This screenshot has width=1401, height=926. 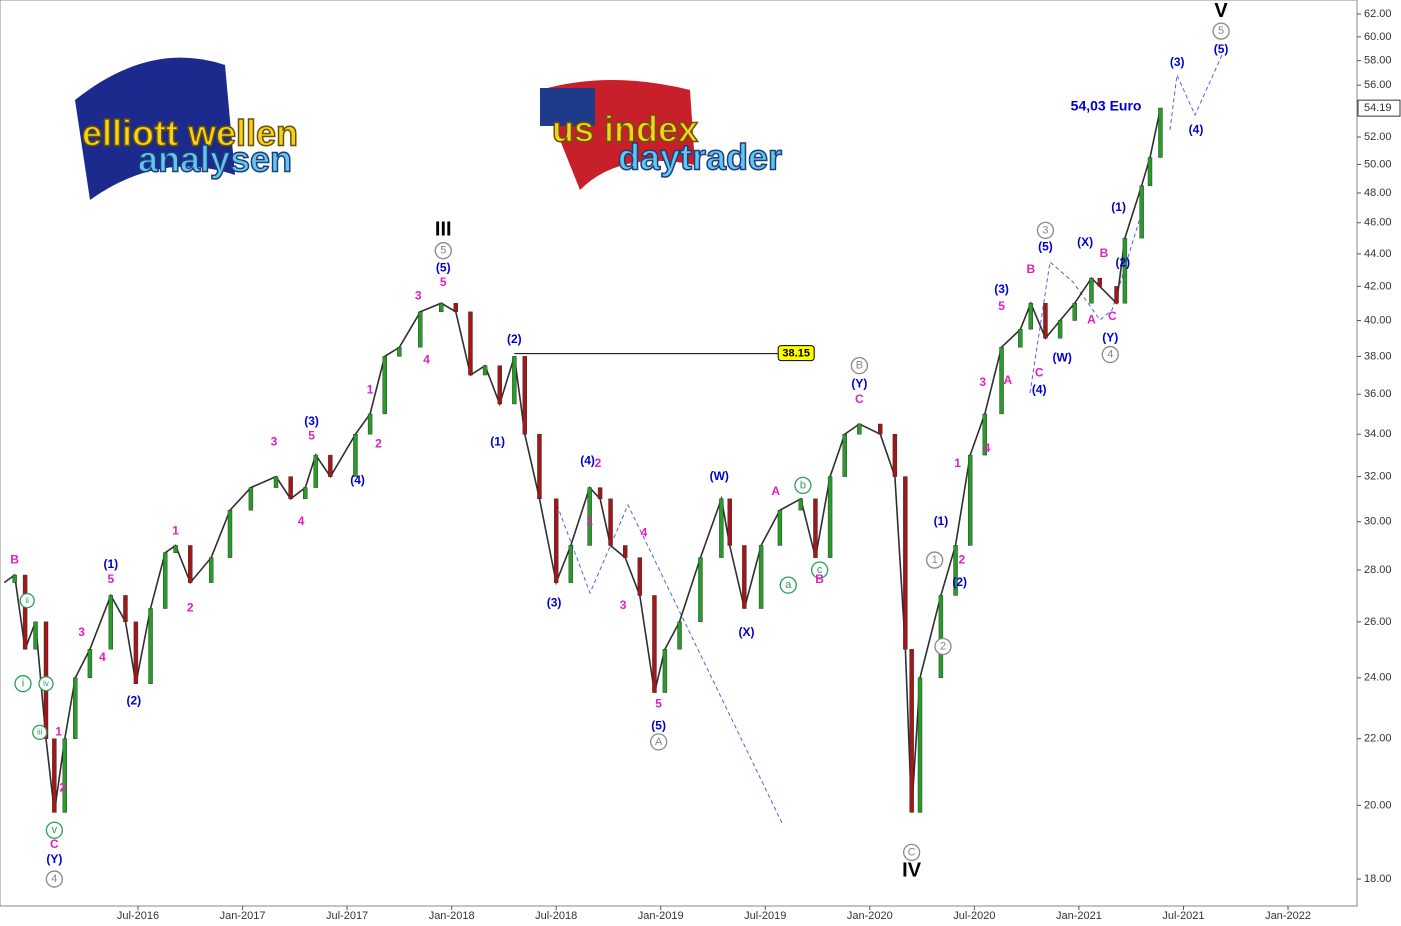 I want to click on guide-line, so click(x=1196, y=92).